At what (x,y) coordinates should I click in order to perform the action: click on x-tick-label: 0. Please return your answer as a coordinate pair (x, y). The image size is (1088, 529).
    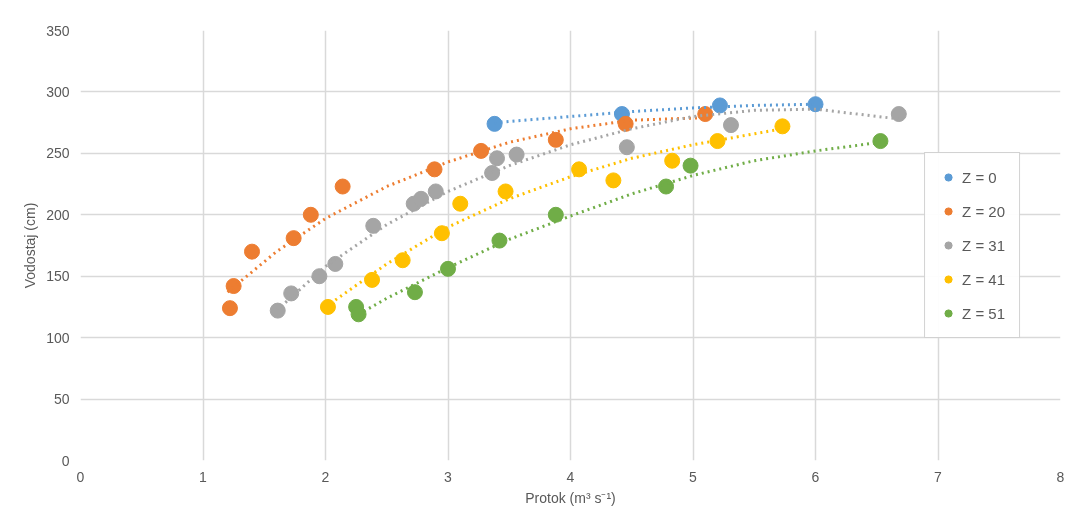
    Looking at the image, I should click on (80, 476).